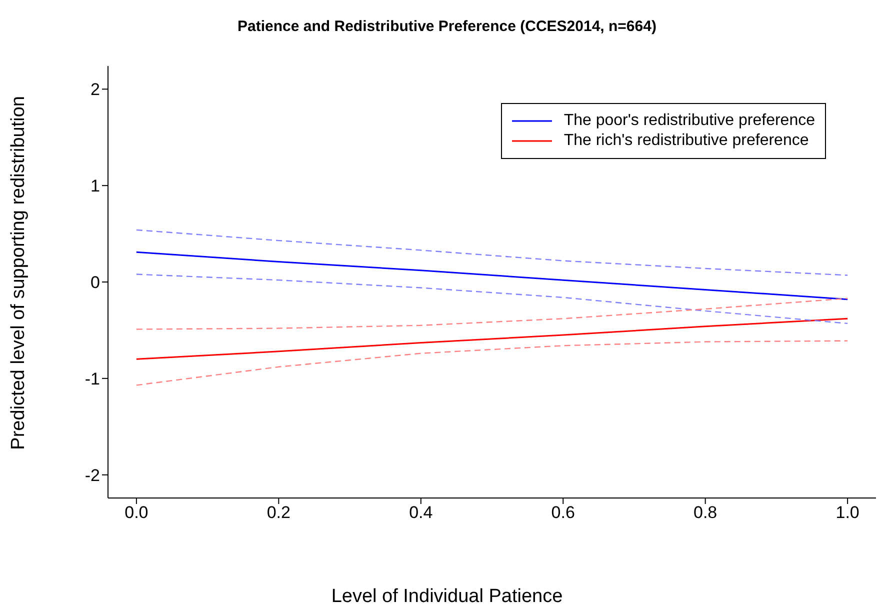 The image size is (894, 615). What do you see at coordinates (421, 512) in the screenshot?
I see `x-tick-label: 0.4` at bounding box center [421, 512].